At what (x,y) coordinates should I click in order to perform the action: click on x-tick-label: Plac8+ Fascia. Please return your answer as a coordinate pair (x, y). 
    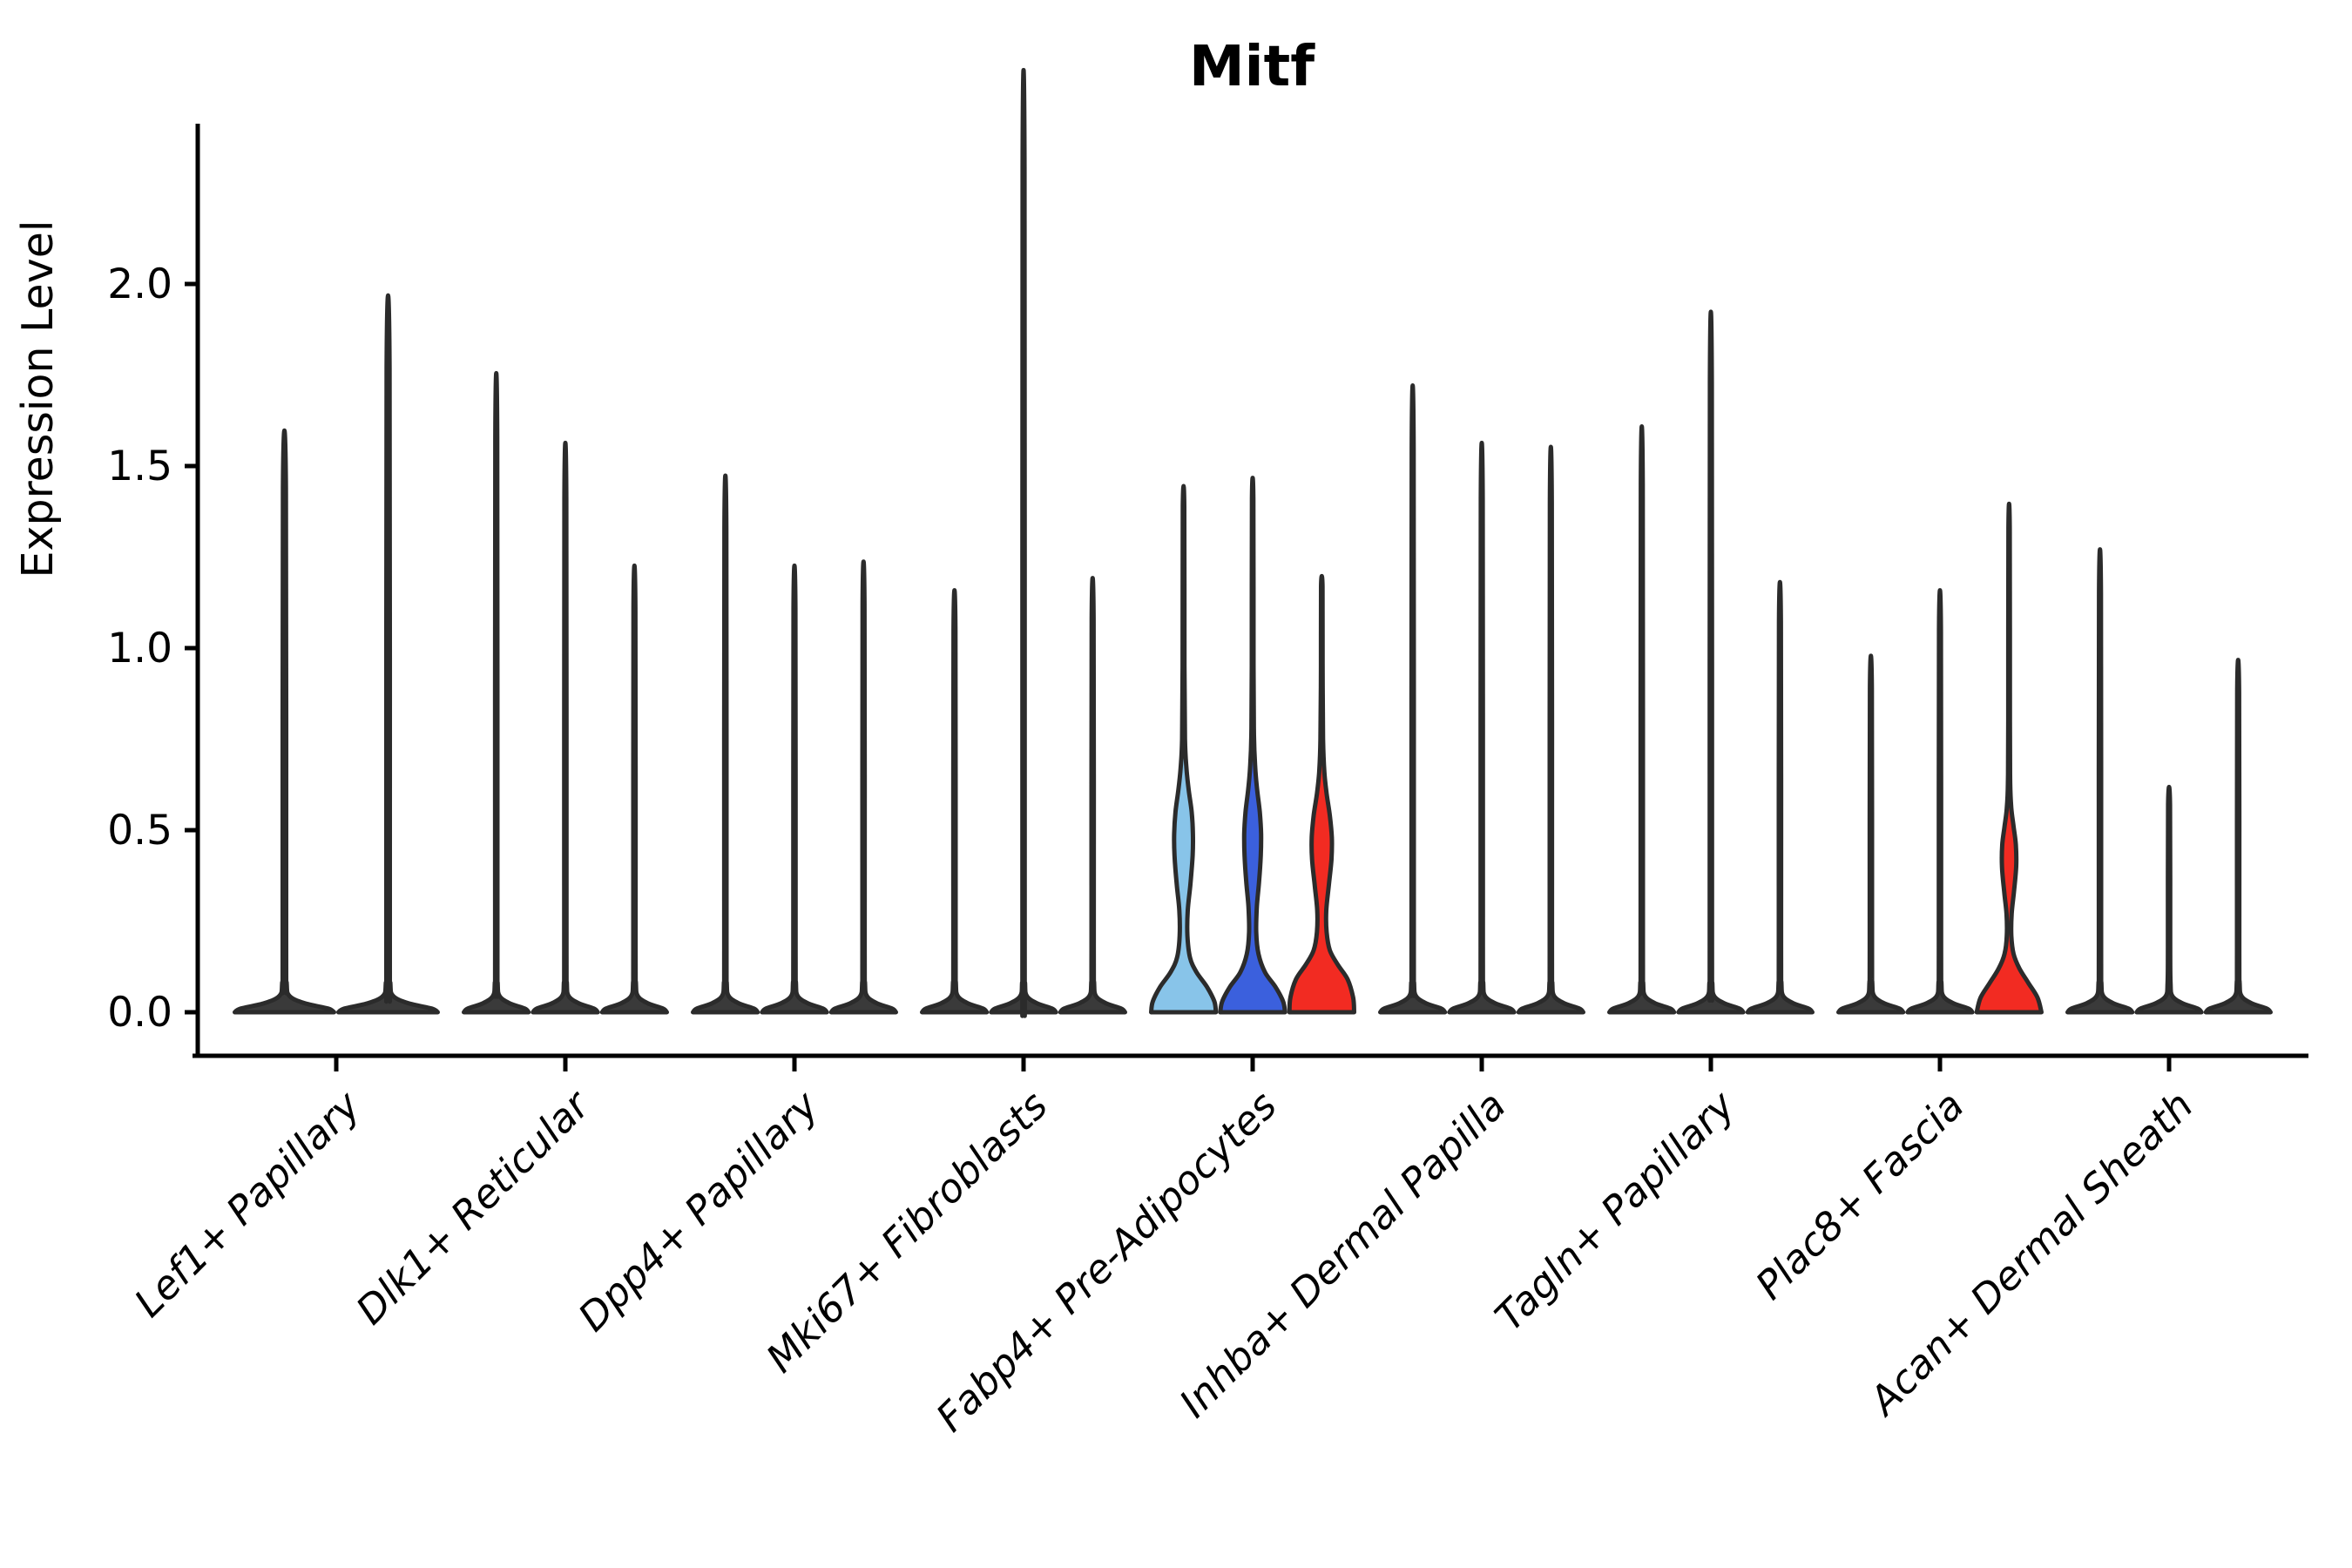
    Looking at the image, I should click on (1860, 1195).